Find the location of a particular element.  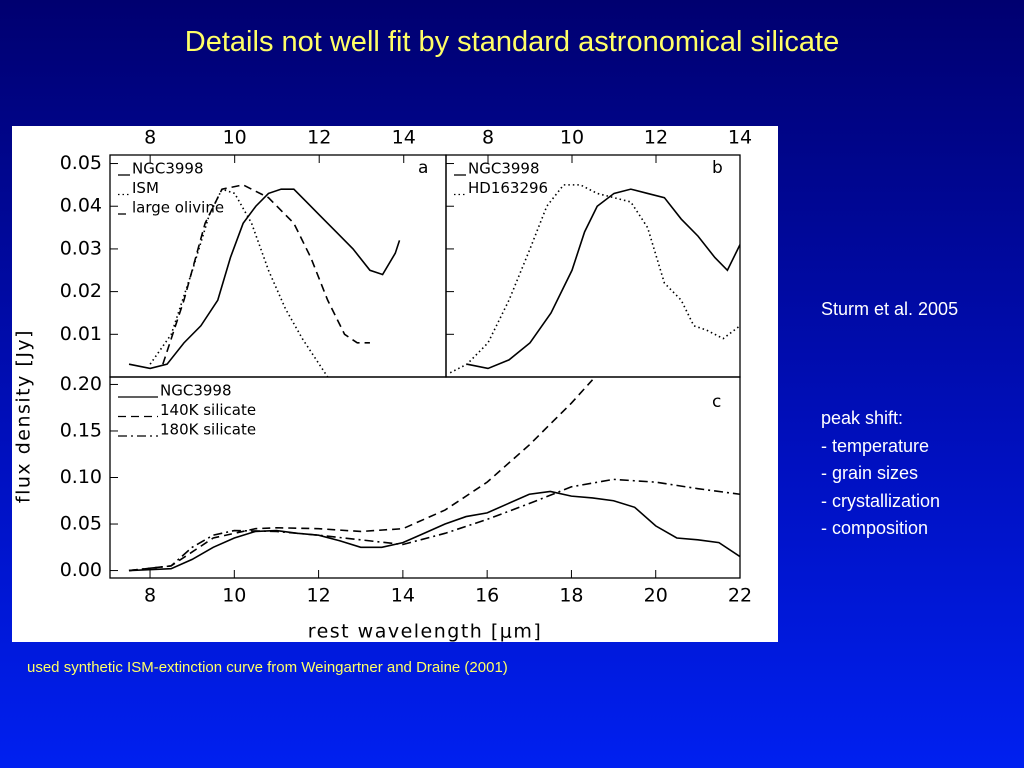

y-tick-label: 0.04 is located at coordinates (81, 206).